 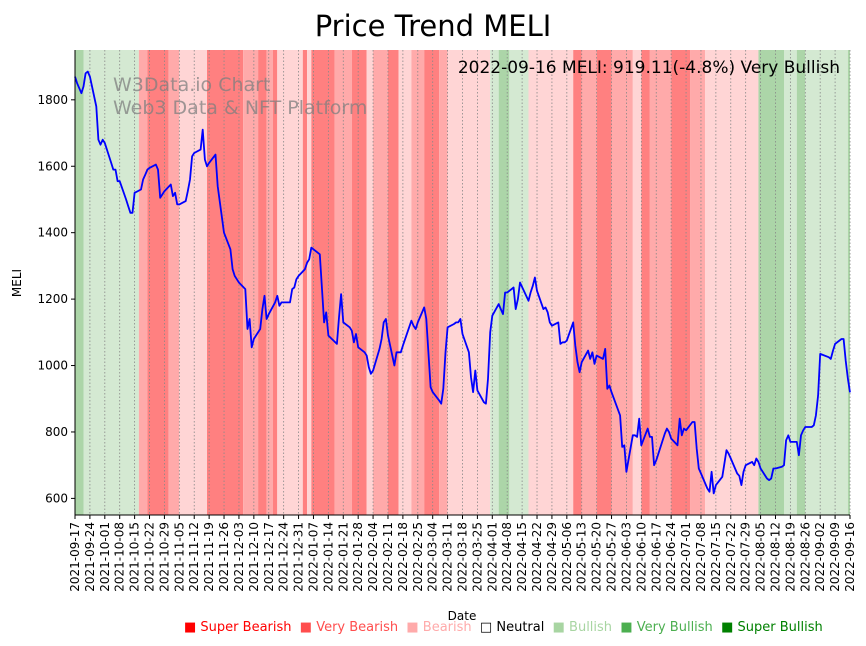 What do you see at coordinates (194, 557) in the screenshot?
I see `x-tick-label: 2021-11-12` at bounding box center [194, 557].